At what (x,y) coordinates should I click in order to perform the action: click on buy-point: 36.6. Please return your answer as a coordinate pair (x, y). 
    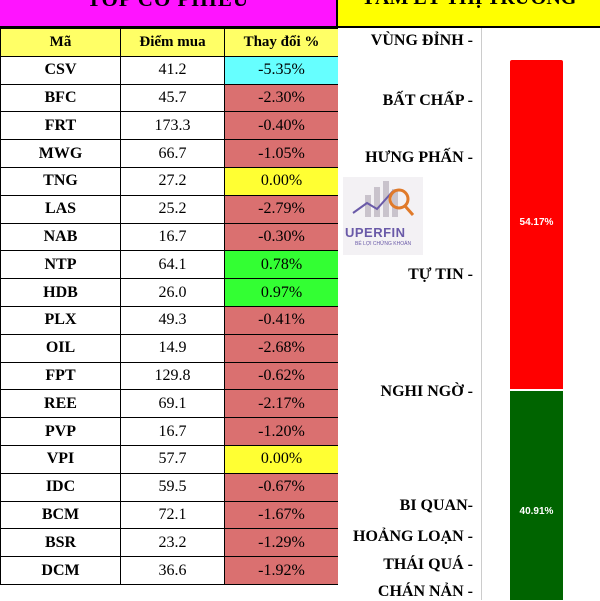
    Looking at the image, I should click on (172, 570).